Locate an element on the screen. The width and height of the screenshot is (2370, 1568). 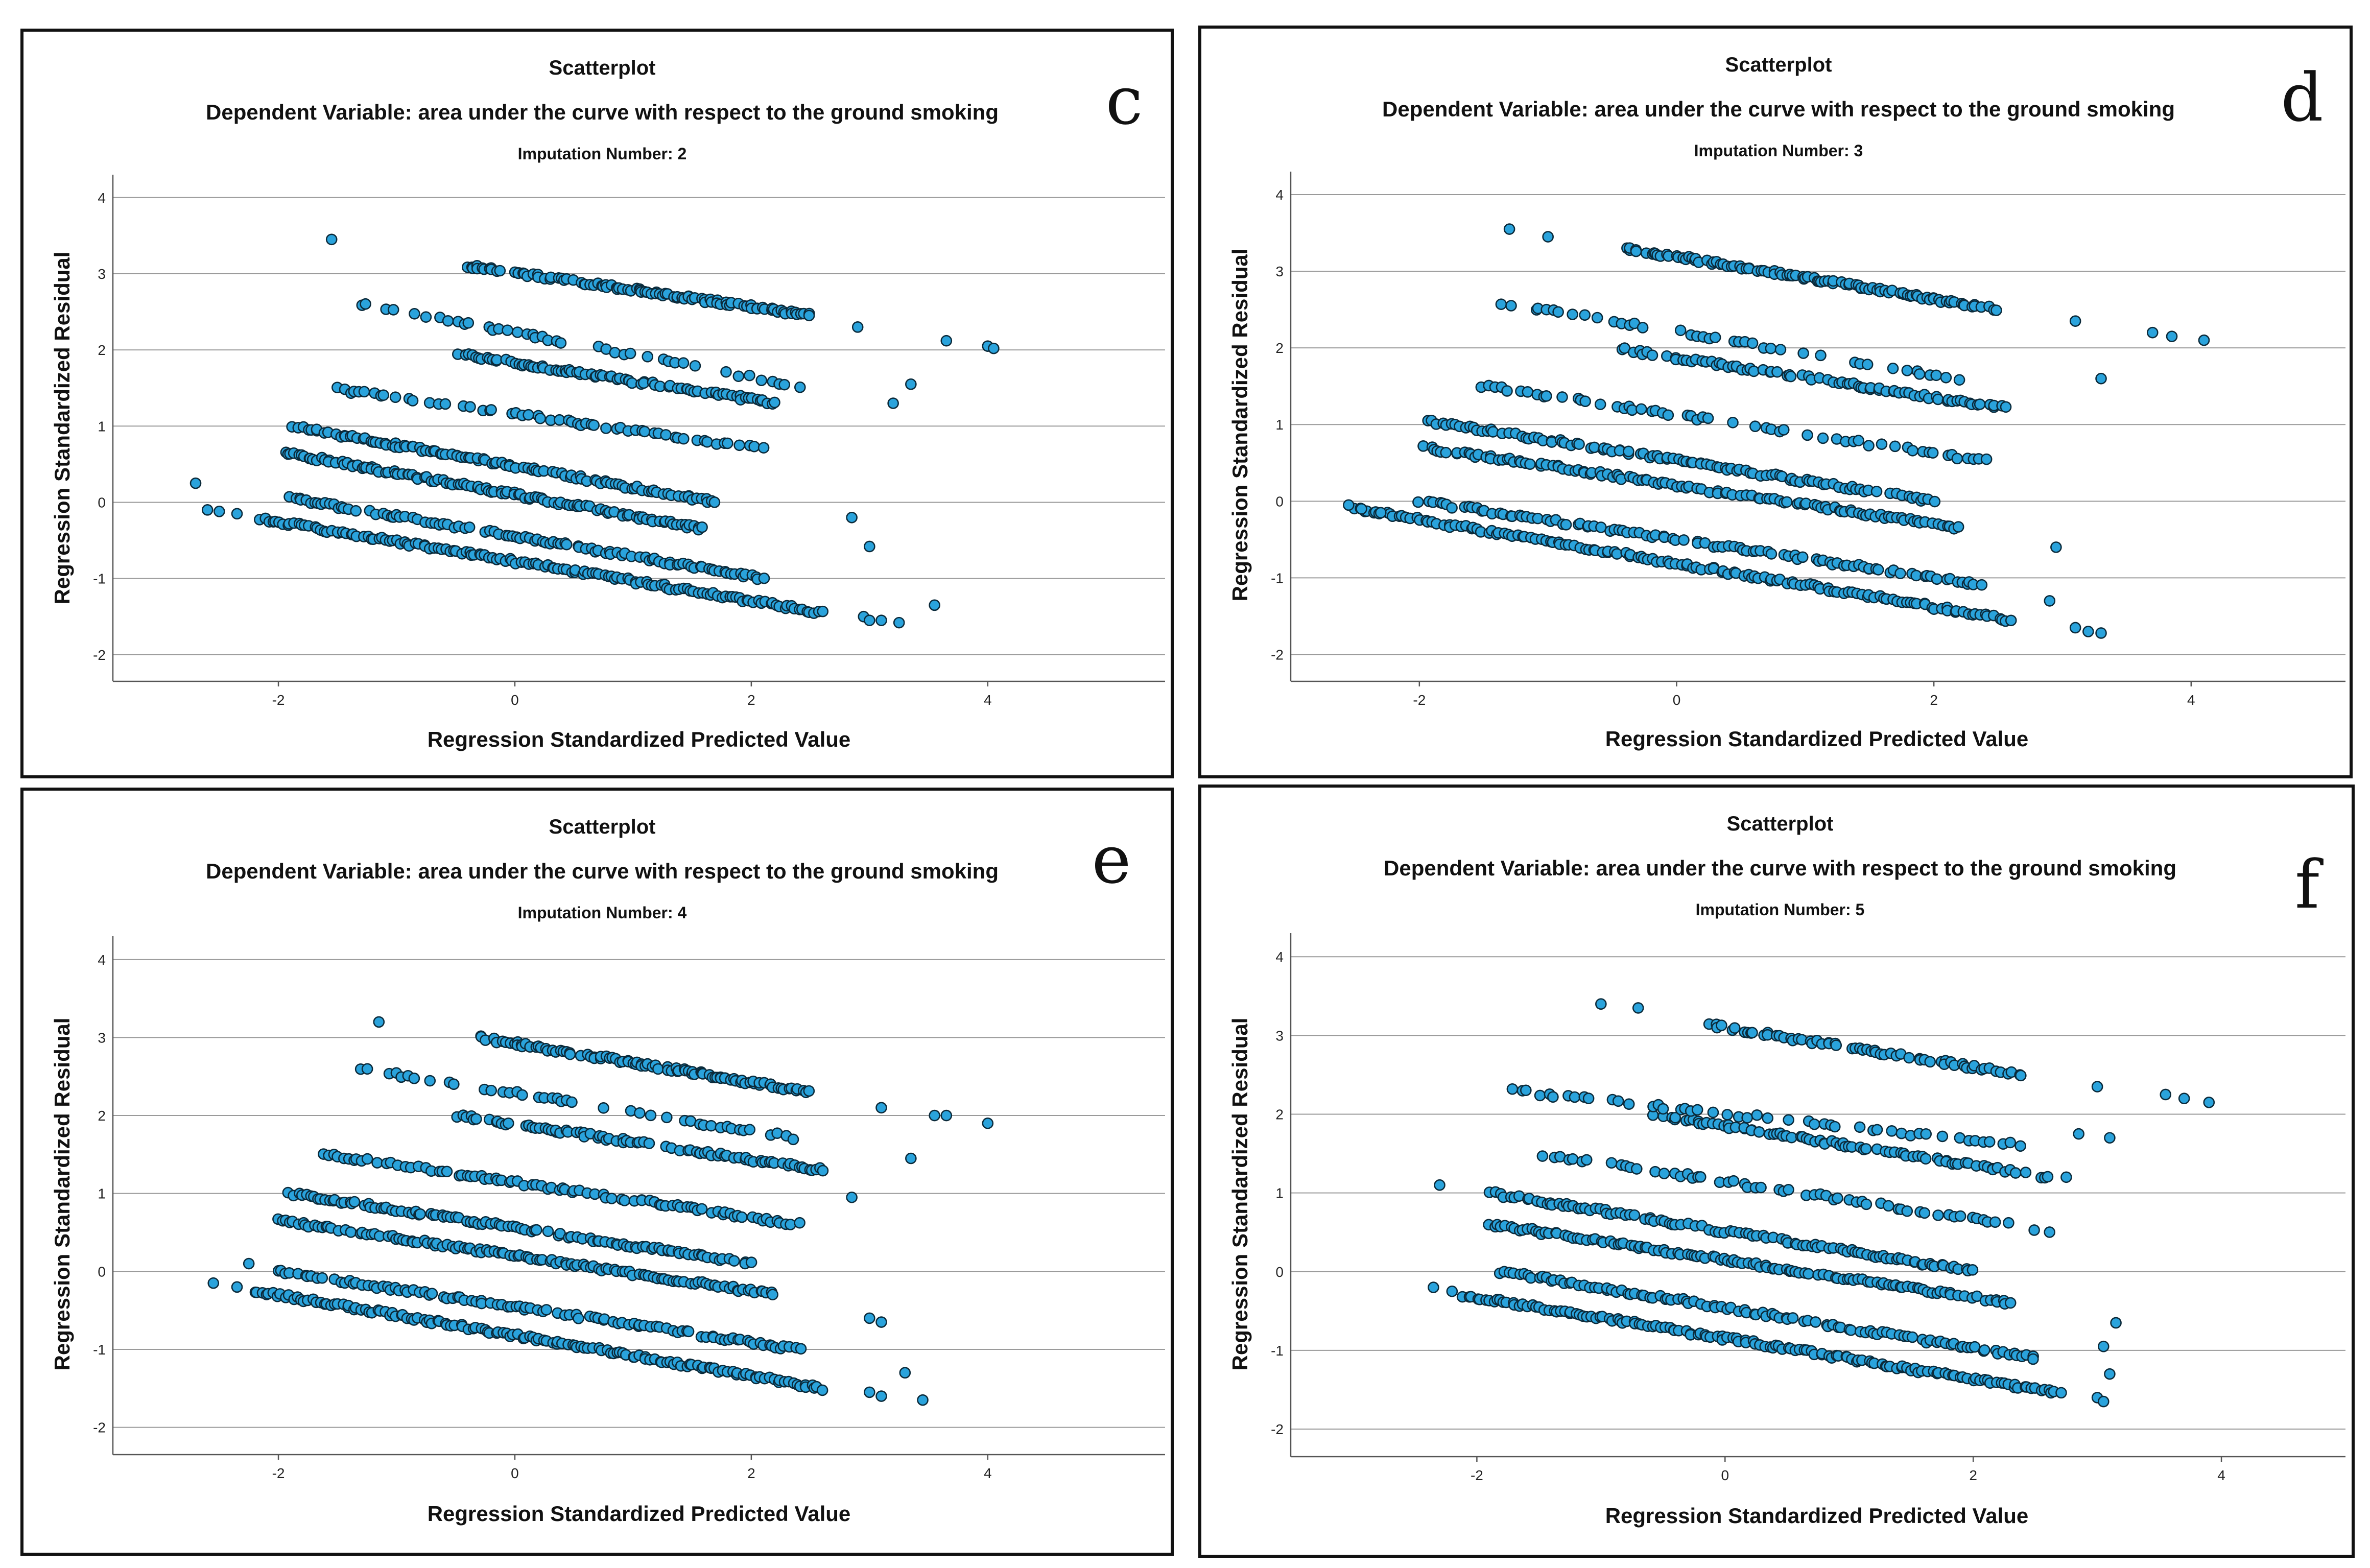
y-tick-label: 4 is located at coordinates (102, 960).